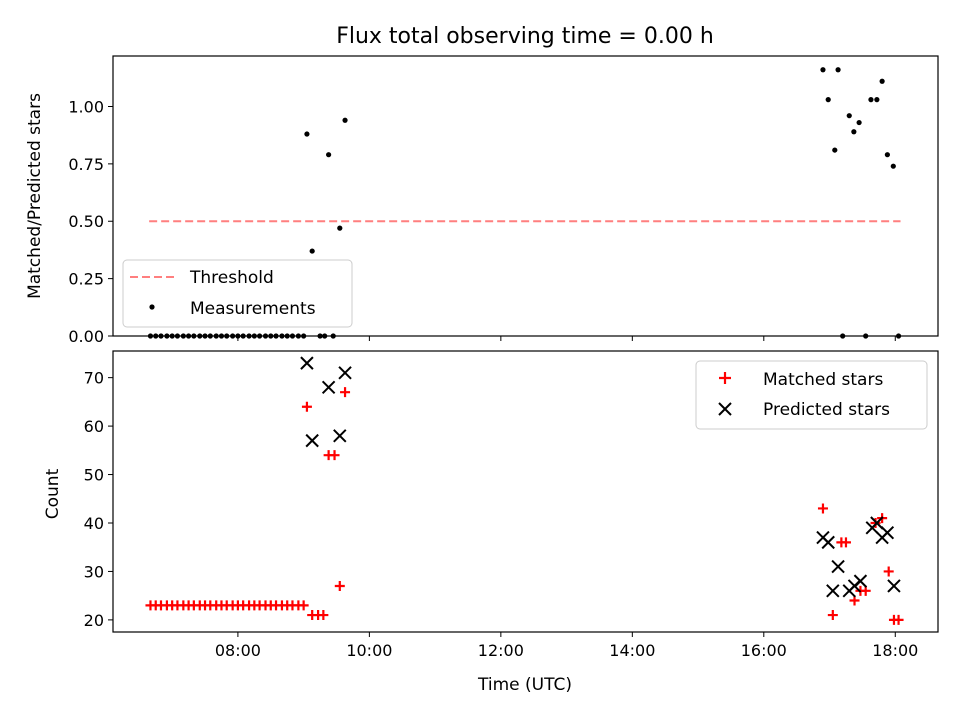 This screenshot has width=960, height=725. I want to click on x-tick-label: 10:00, so click(369, 650).